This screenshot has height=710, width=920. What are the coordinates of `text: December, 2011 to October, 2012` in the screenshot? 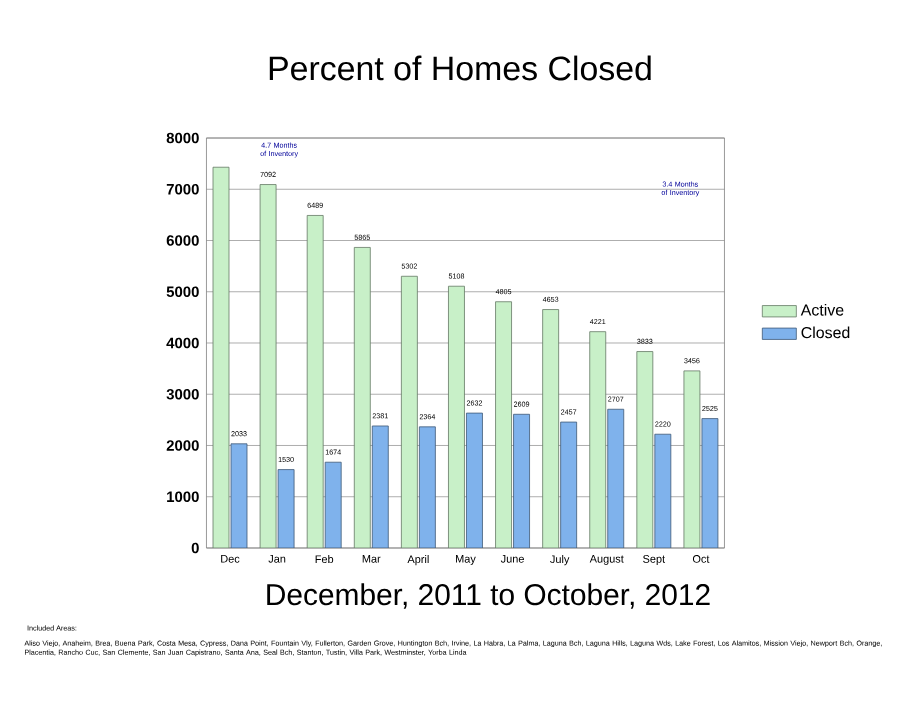 It's located at (488, 596).